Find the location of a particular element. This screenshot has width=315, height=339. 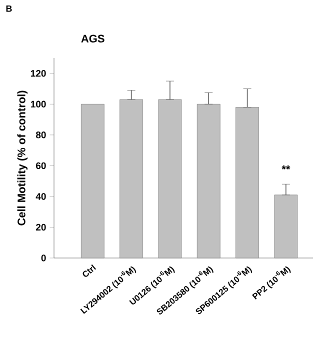

y-tick-label: 120 is located at coordinates (38, 73).